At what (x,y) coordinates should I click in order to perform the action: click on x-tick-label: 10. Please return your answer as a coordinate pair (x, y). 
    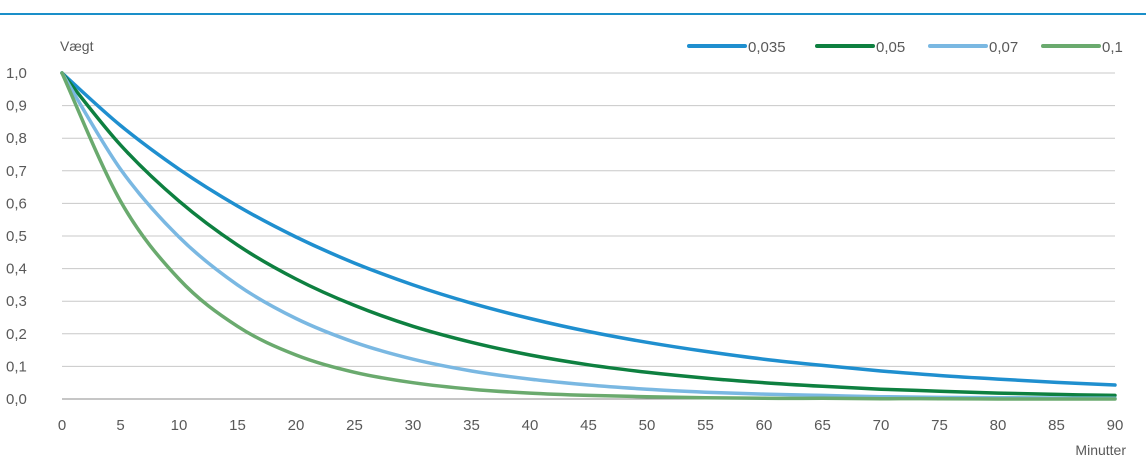
    Looking at the image, I should click on (179, 425).